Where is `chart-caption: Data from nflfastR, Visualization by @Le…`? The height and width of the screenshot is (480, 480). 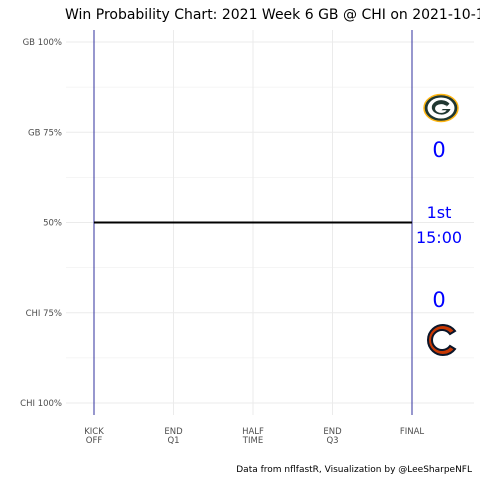
chart-caption: Data from nflfastR, Visualization by @Le… is located at coordinates (354, 470).